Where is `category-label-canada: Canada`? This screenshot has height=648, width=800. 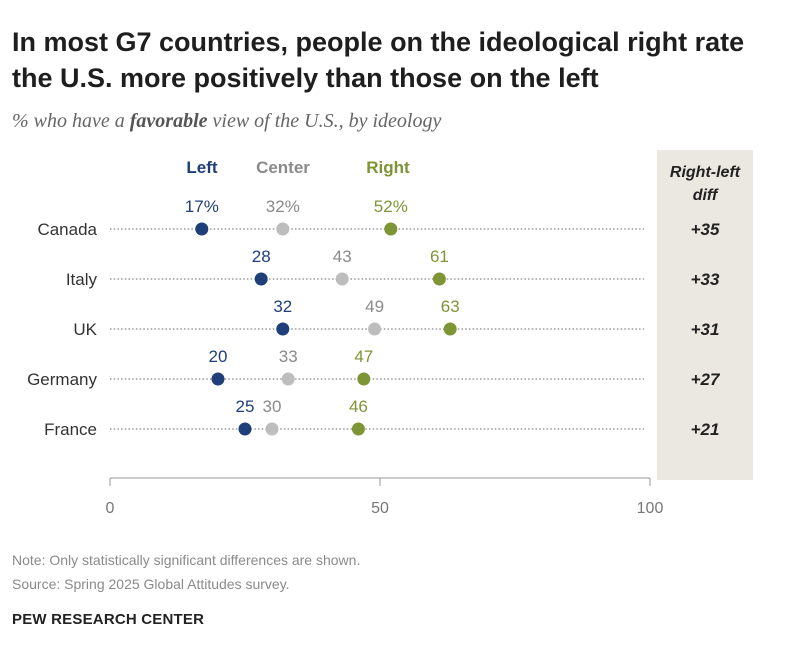
category-label-canada: Canada is located at coordinates (67, 229).